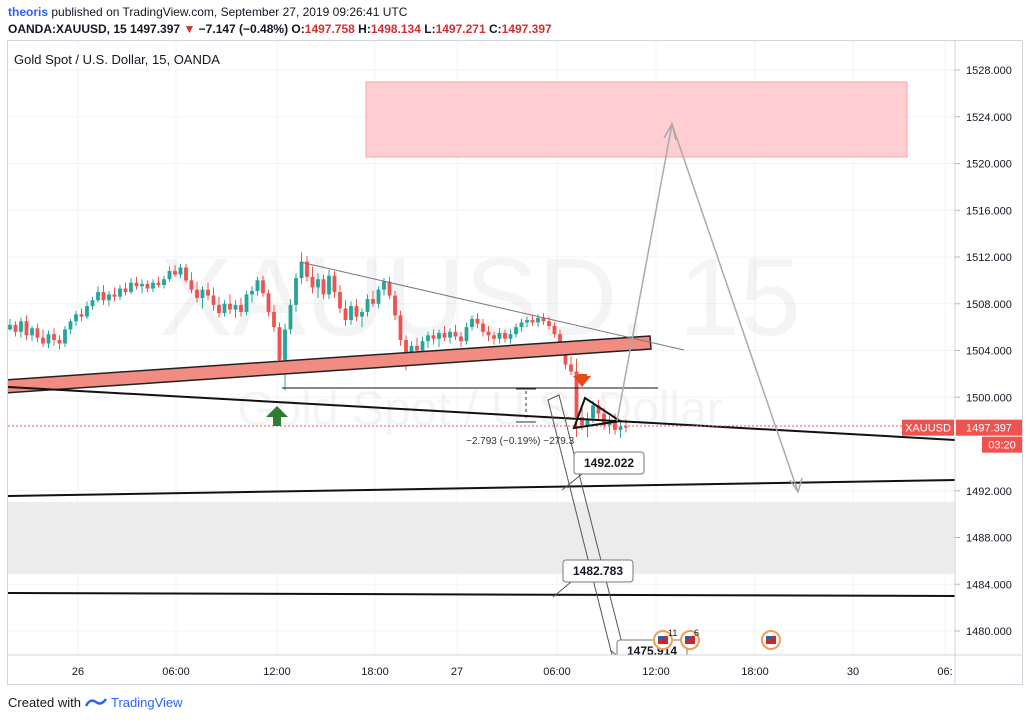 The height and width of the screenshot is (720, 1030). Describe the element at coordinates (989, 165) in the screenshot. I see `price-tick-label: 1520.000` at that location.